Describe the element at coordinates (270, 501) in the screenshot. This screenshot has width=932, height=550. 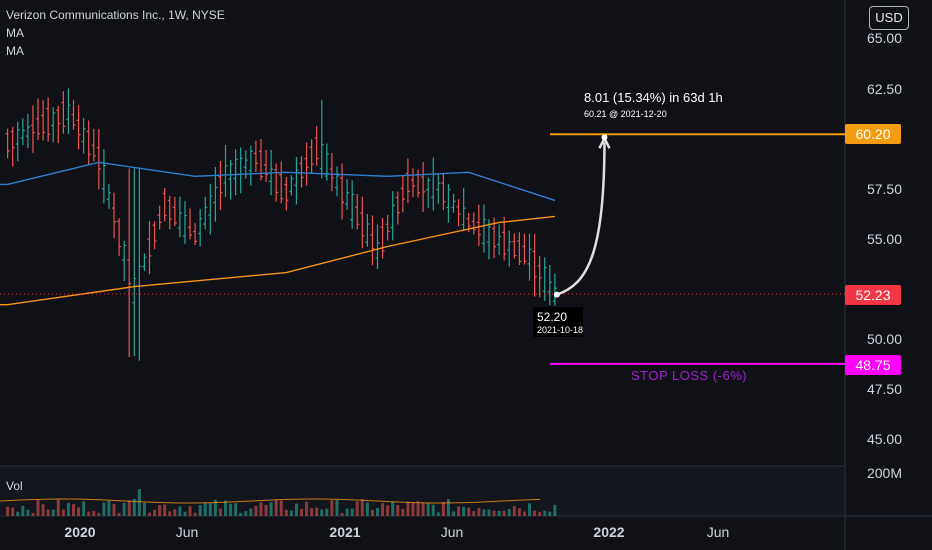
I see `volume-ma-line` at that location.